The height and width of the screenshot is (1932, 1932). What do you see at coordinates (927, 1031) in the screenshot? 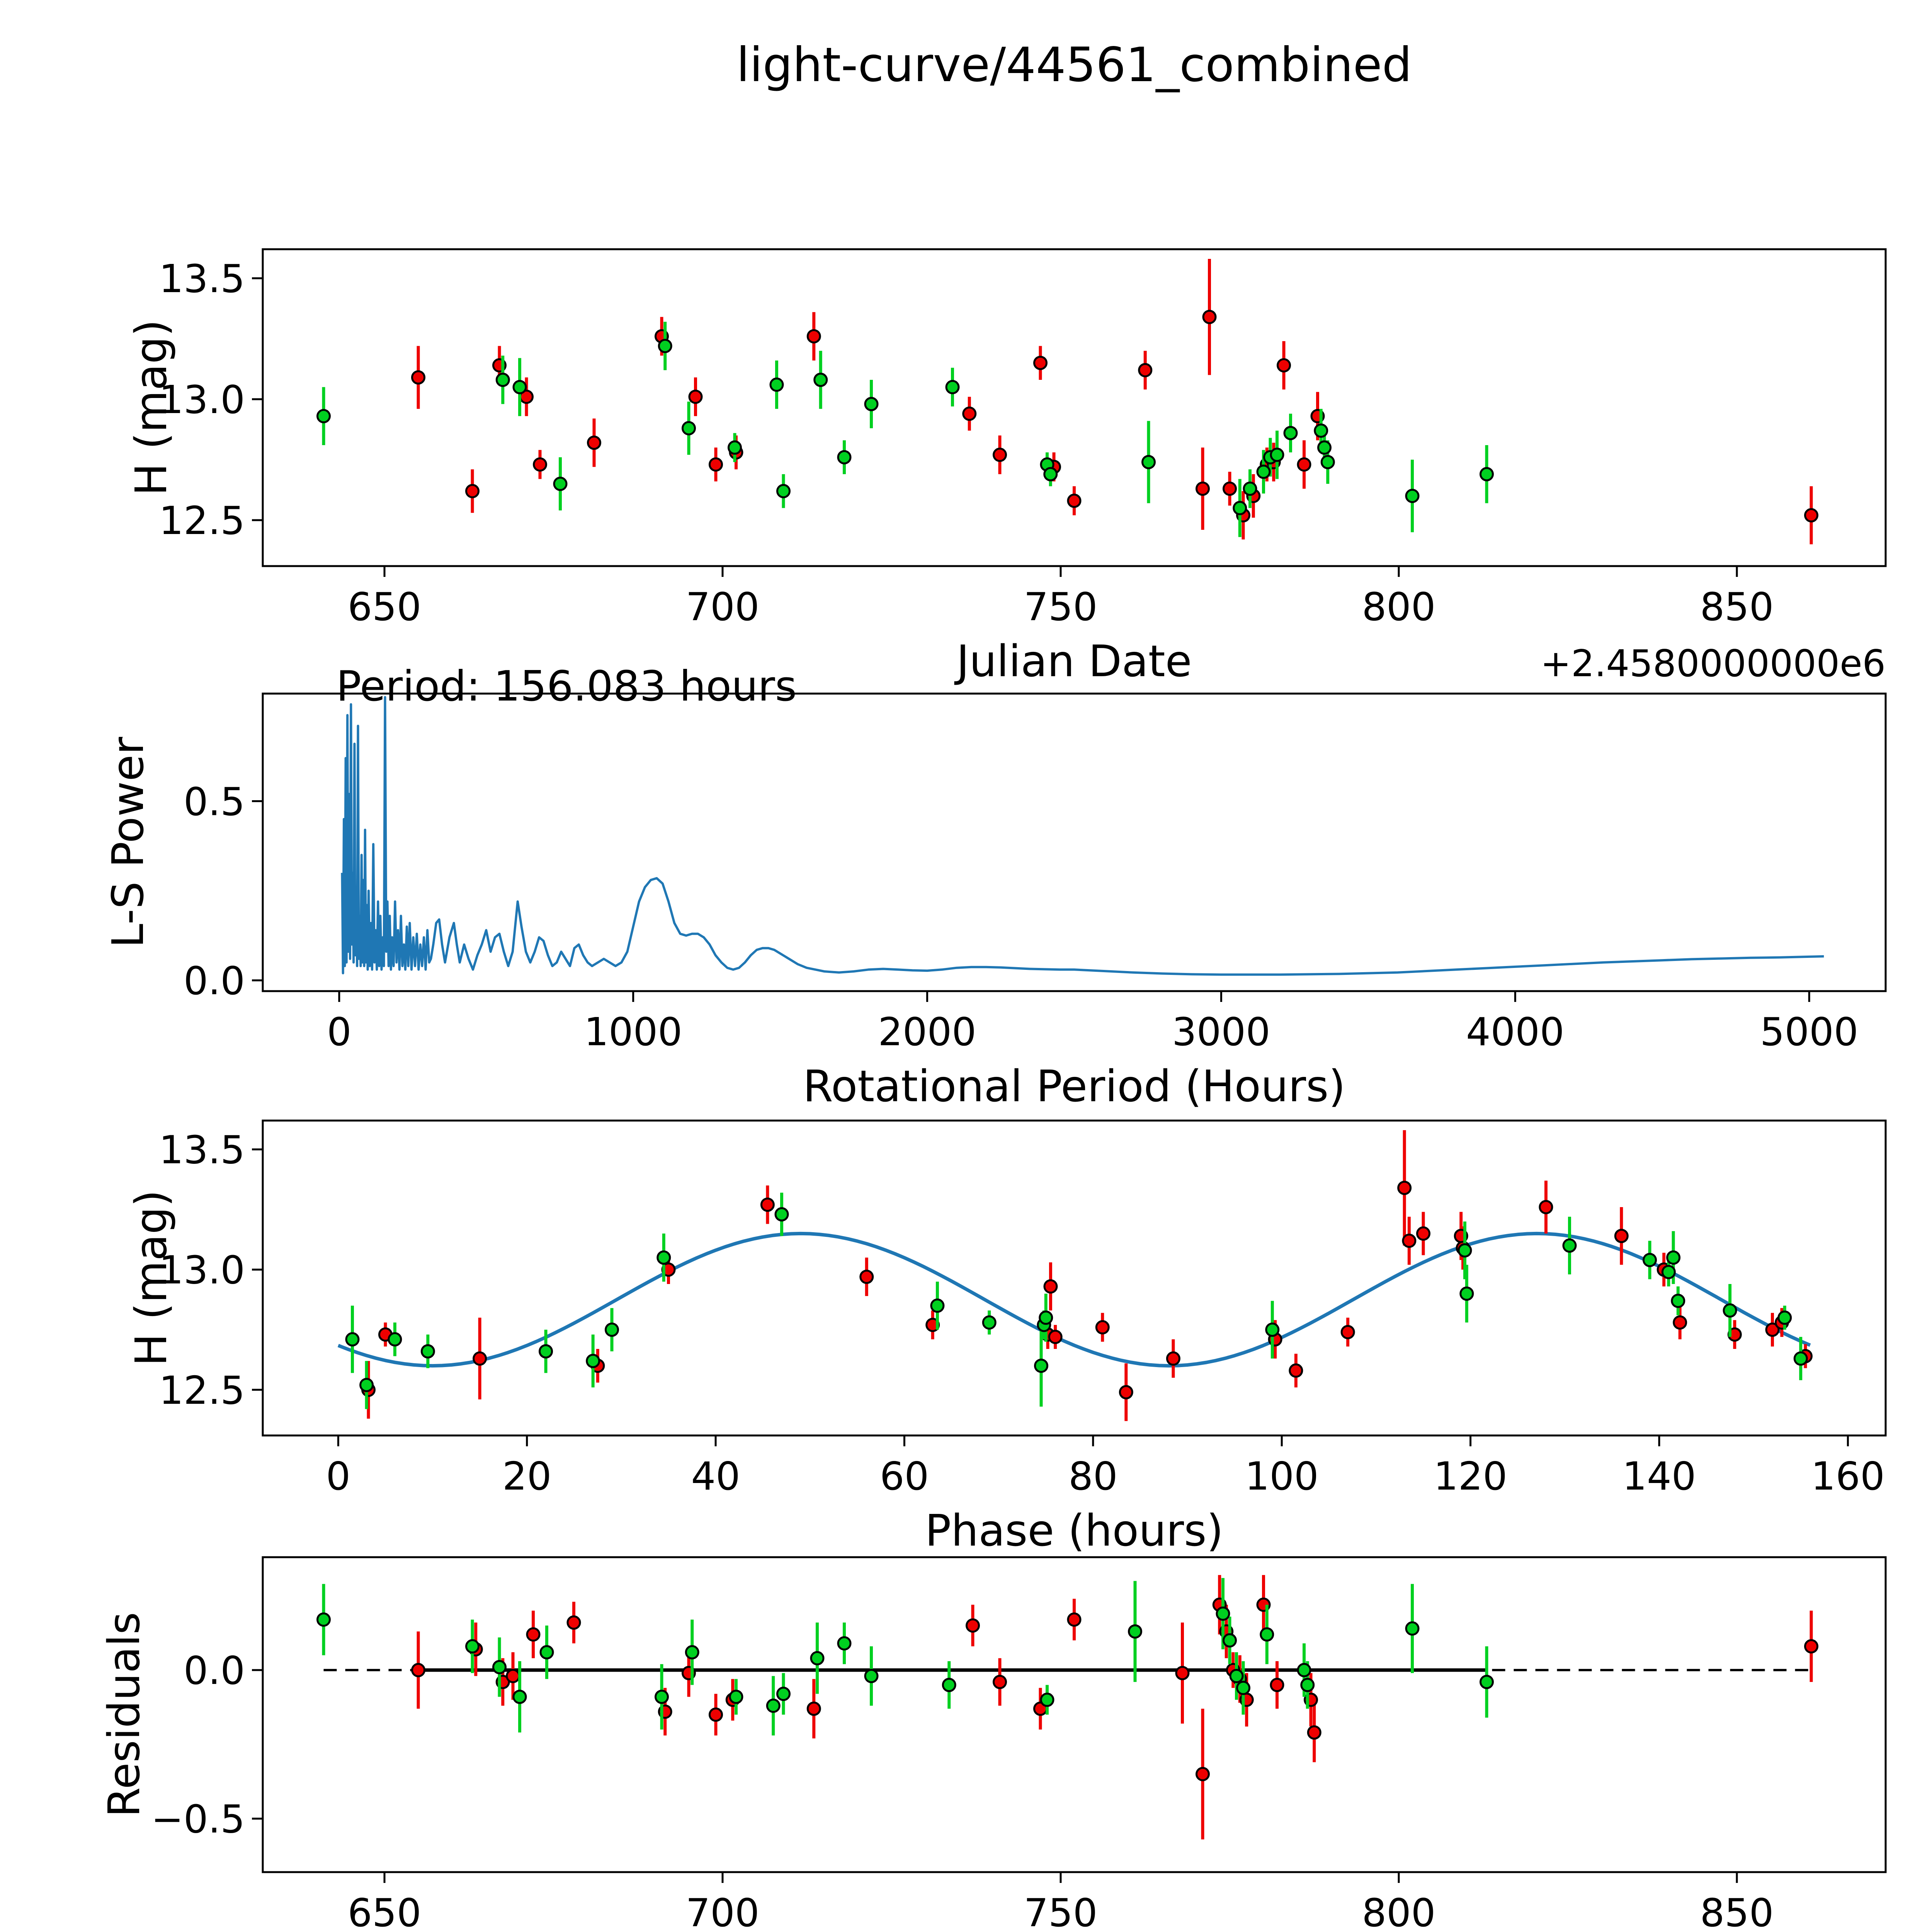
I see `x-tick-label: 2000` at bounding box center [927, 1031].